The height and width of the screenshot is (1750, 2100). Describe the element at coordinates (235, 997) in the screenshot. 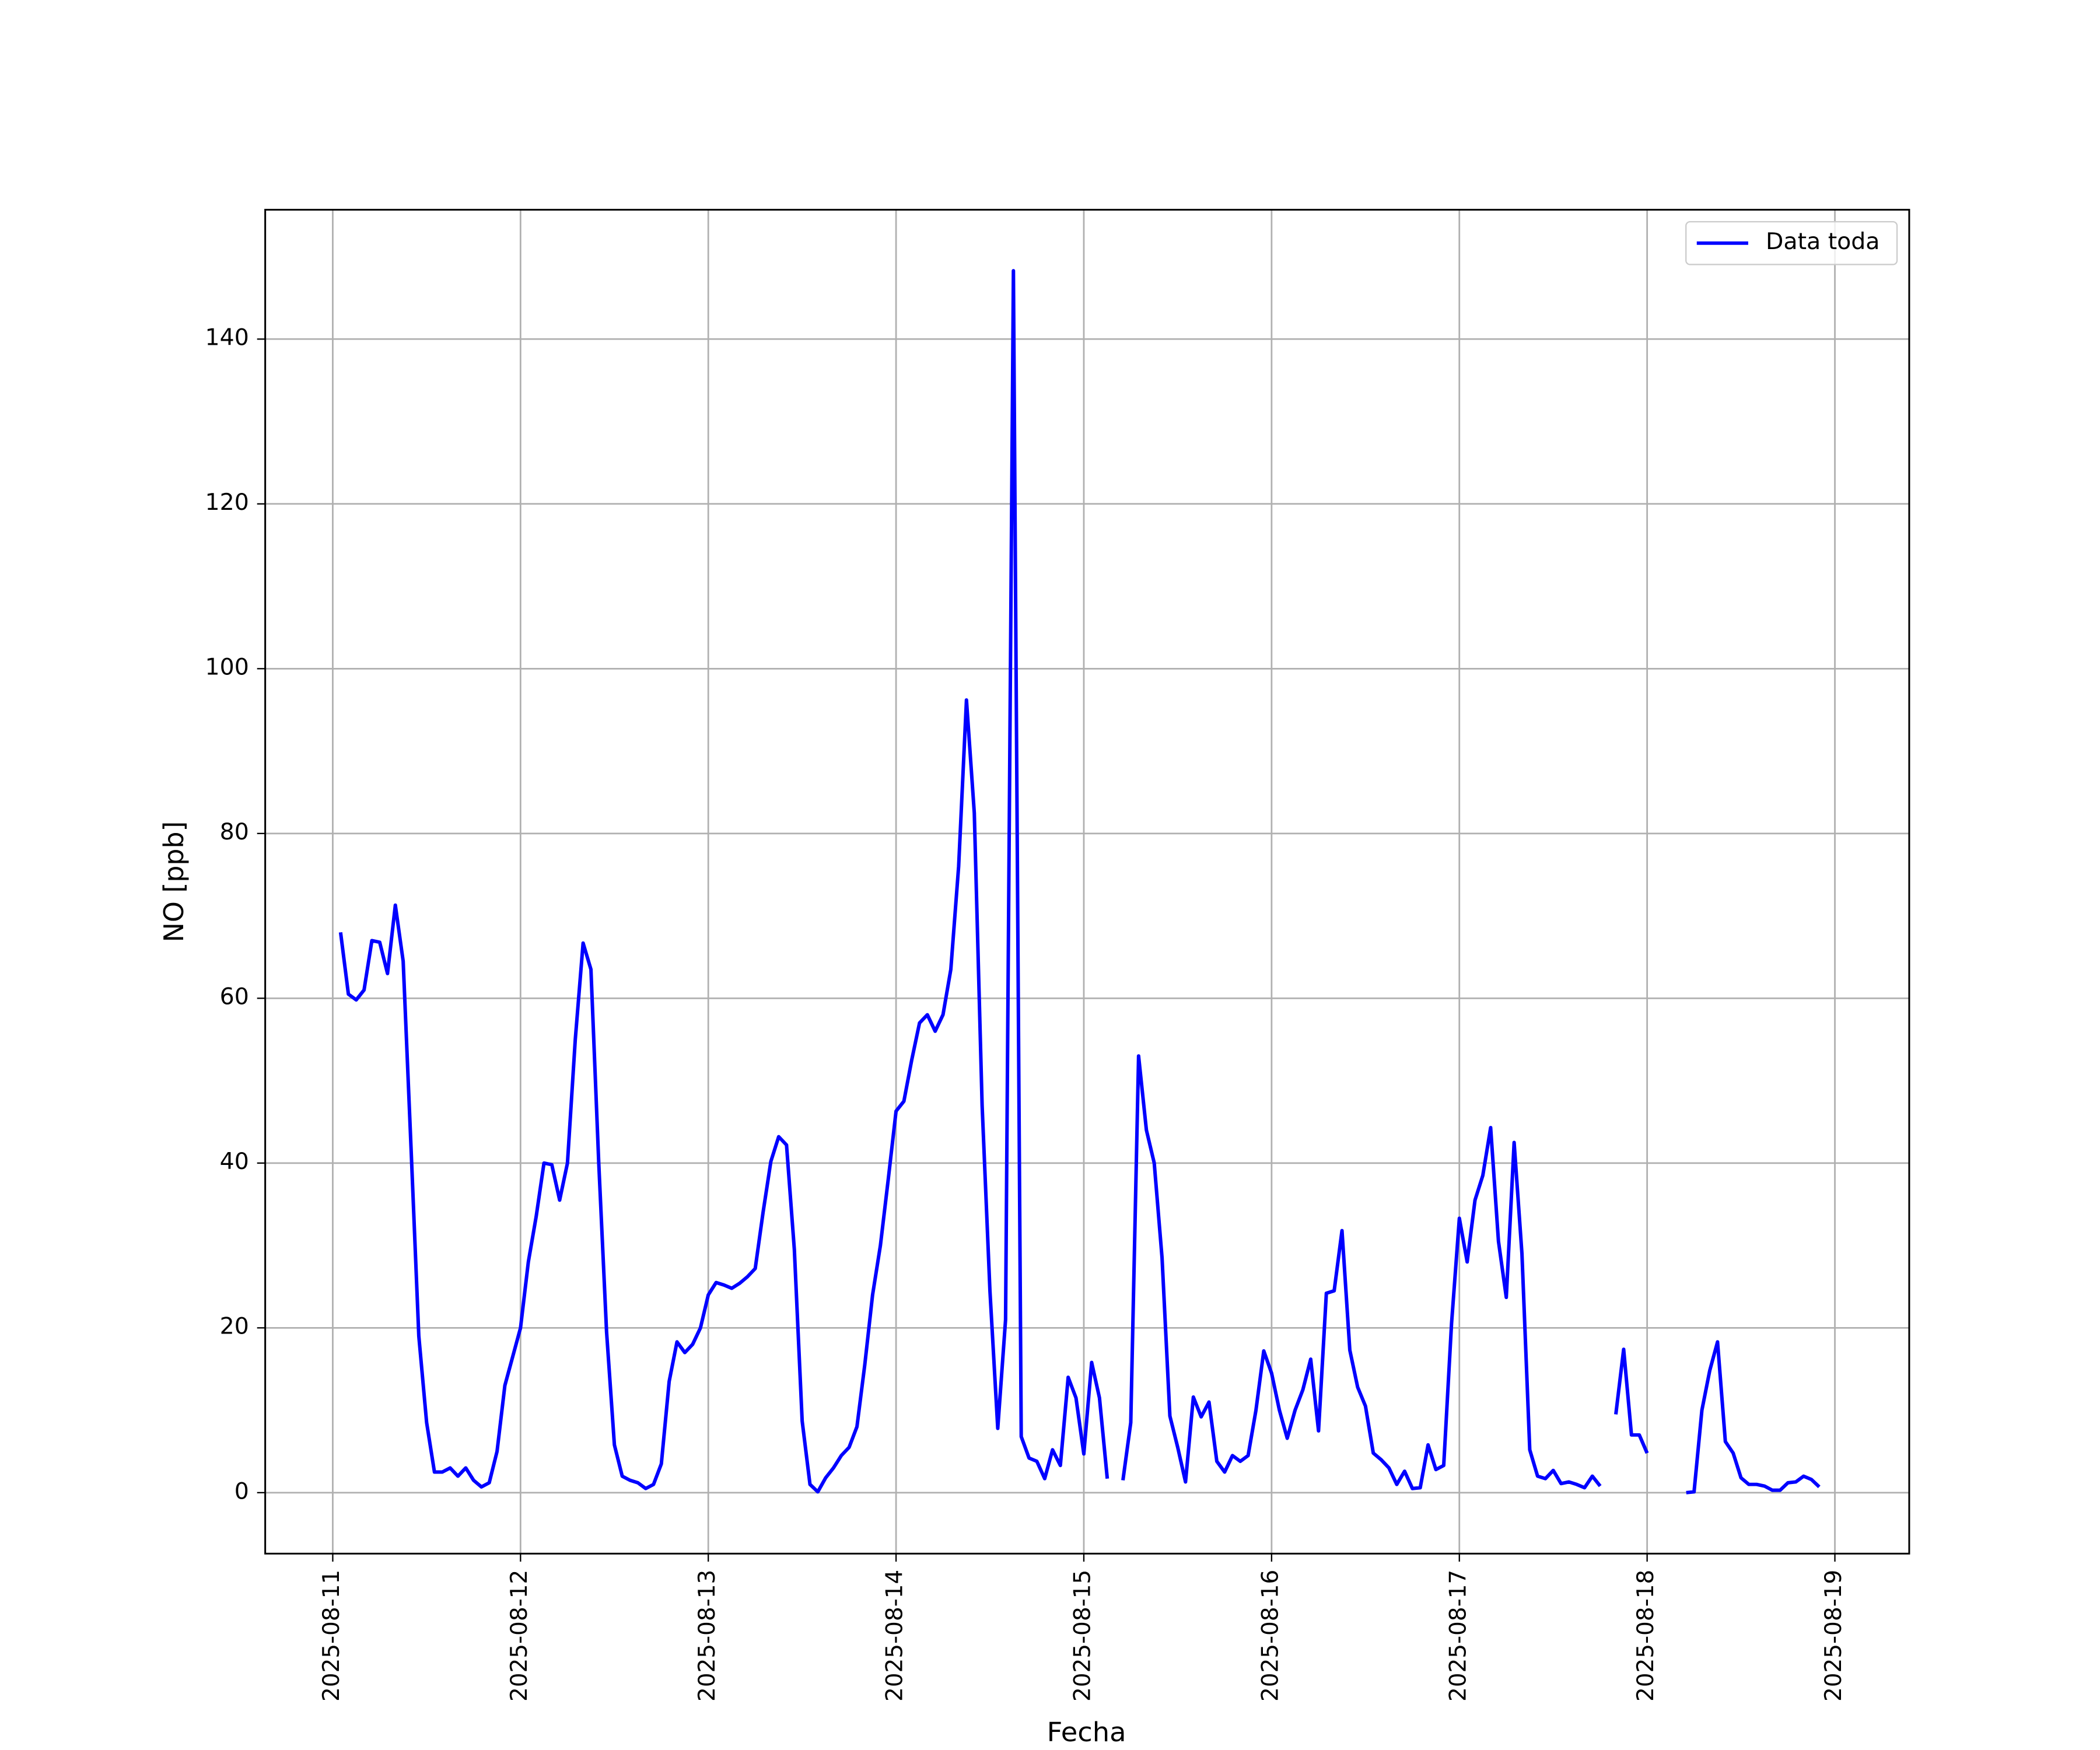

I see `y-tick-label: 60` at that location.